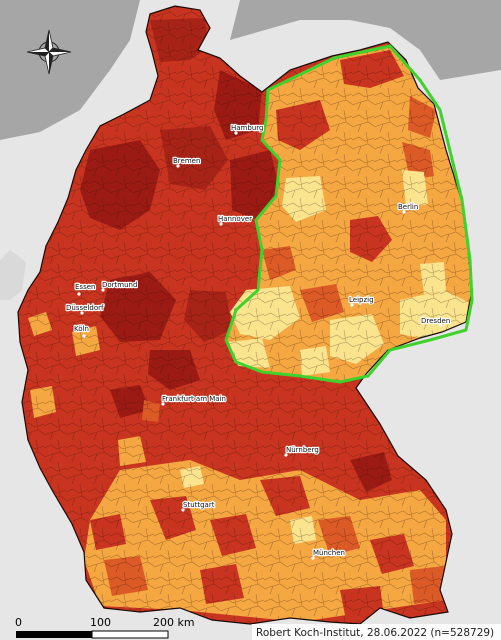 Image resolution: width=501 pixels, height=640 pixels. Describe the element at coordinates (103, 290) in the screenshot. I see `city-dot-dortmund` at that location.